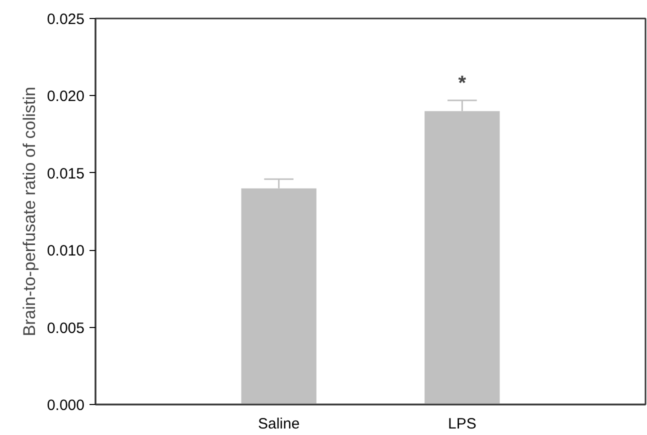  What do you see at coordinates (65, 405) in the screenshot?
I see `y-tick-label: 0.000` at bounding box center [65, 405].